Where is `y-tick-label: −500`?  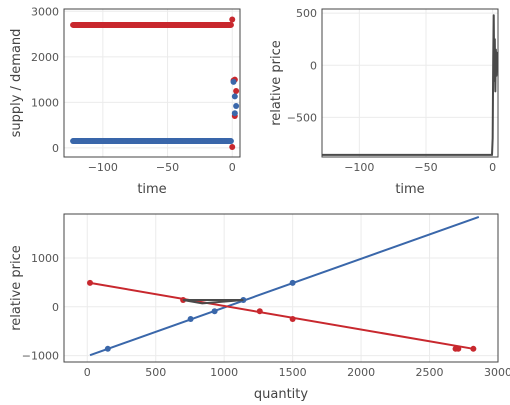
y-tick-label: −500 is located at coordinates (302, 117).